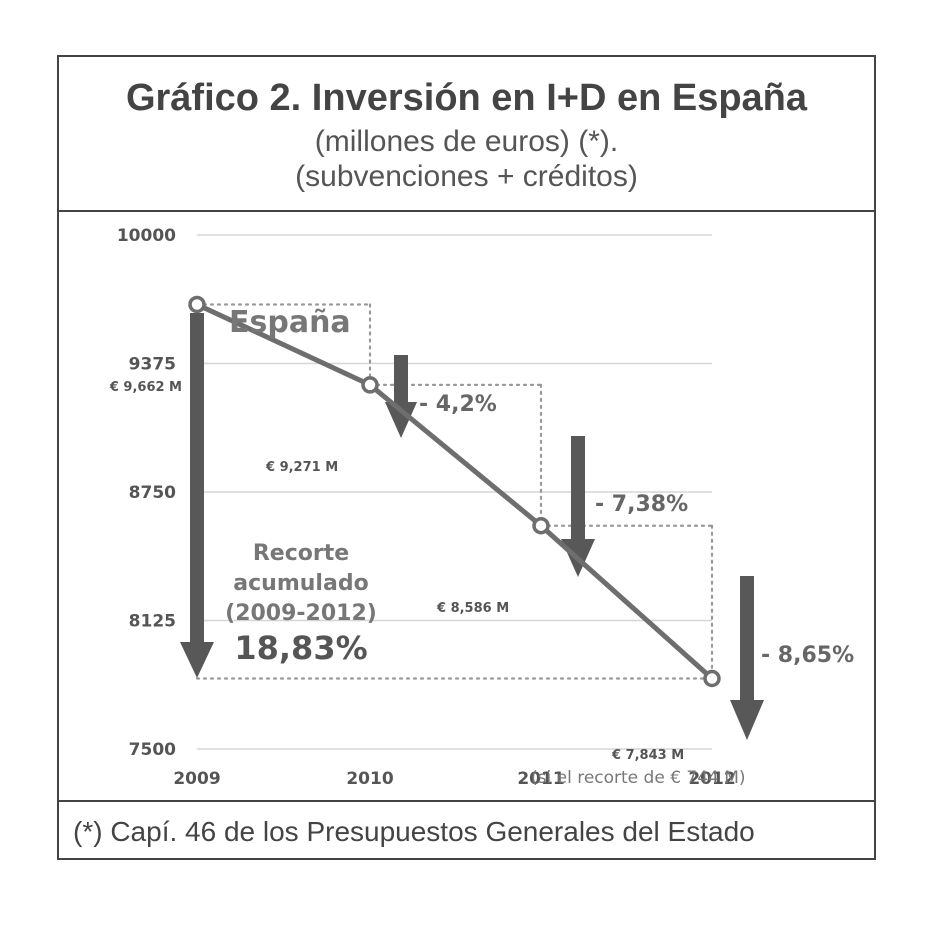 This screenshot has width=936, height=928. What do you see at coordinates (466, 98) in the screenshot?
I see `chart-title: Gráfico 2. Inversión en I+D en España` at bounding box center [466, 98].